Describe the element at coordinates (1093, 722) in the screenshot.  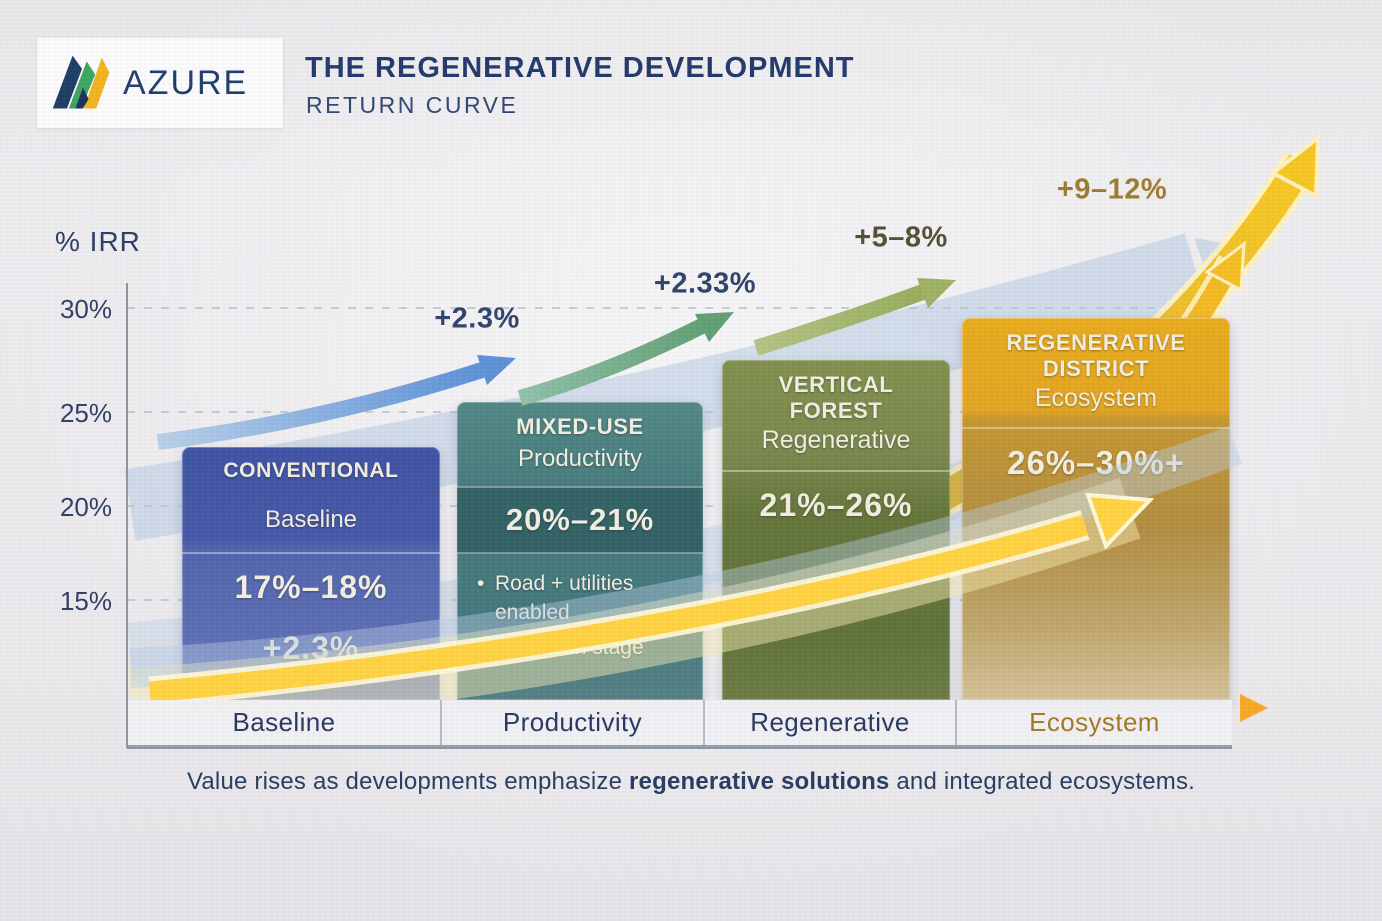
I see `x-category-ecosystem: Ecosystem` at that location.